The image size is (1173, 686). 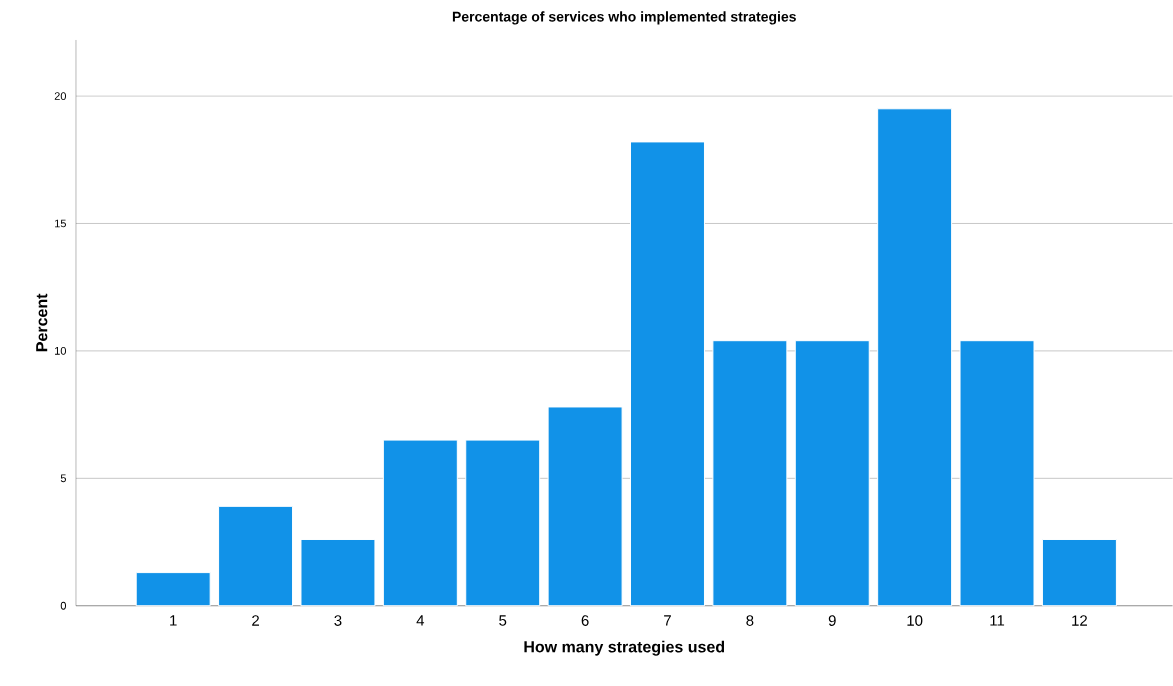 What do you see at coordinates (667, 620) in the screenshot?
I see `x-tick-label: 7` at bounding box center [667, 620].